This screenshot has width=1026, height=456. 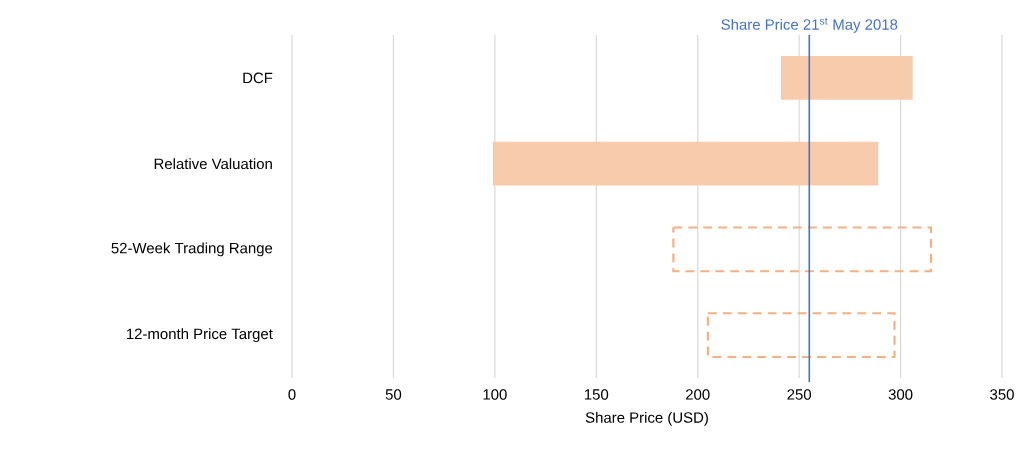 What do you see at coordinates (698, 394) in the screenshot?
I see `x-tick-label: 200` at bounding box center [698, 394].